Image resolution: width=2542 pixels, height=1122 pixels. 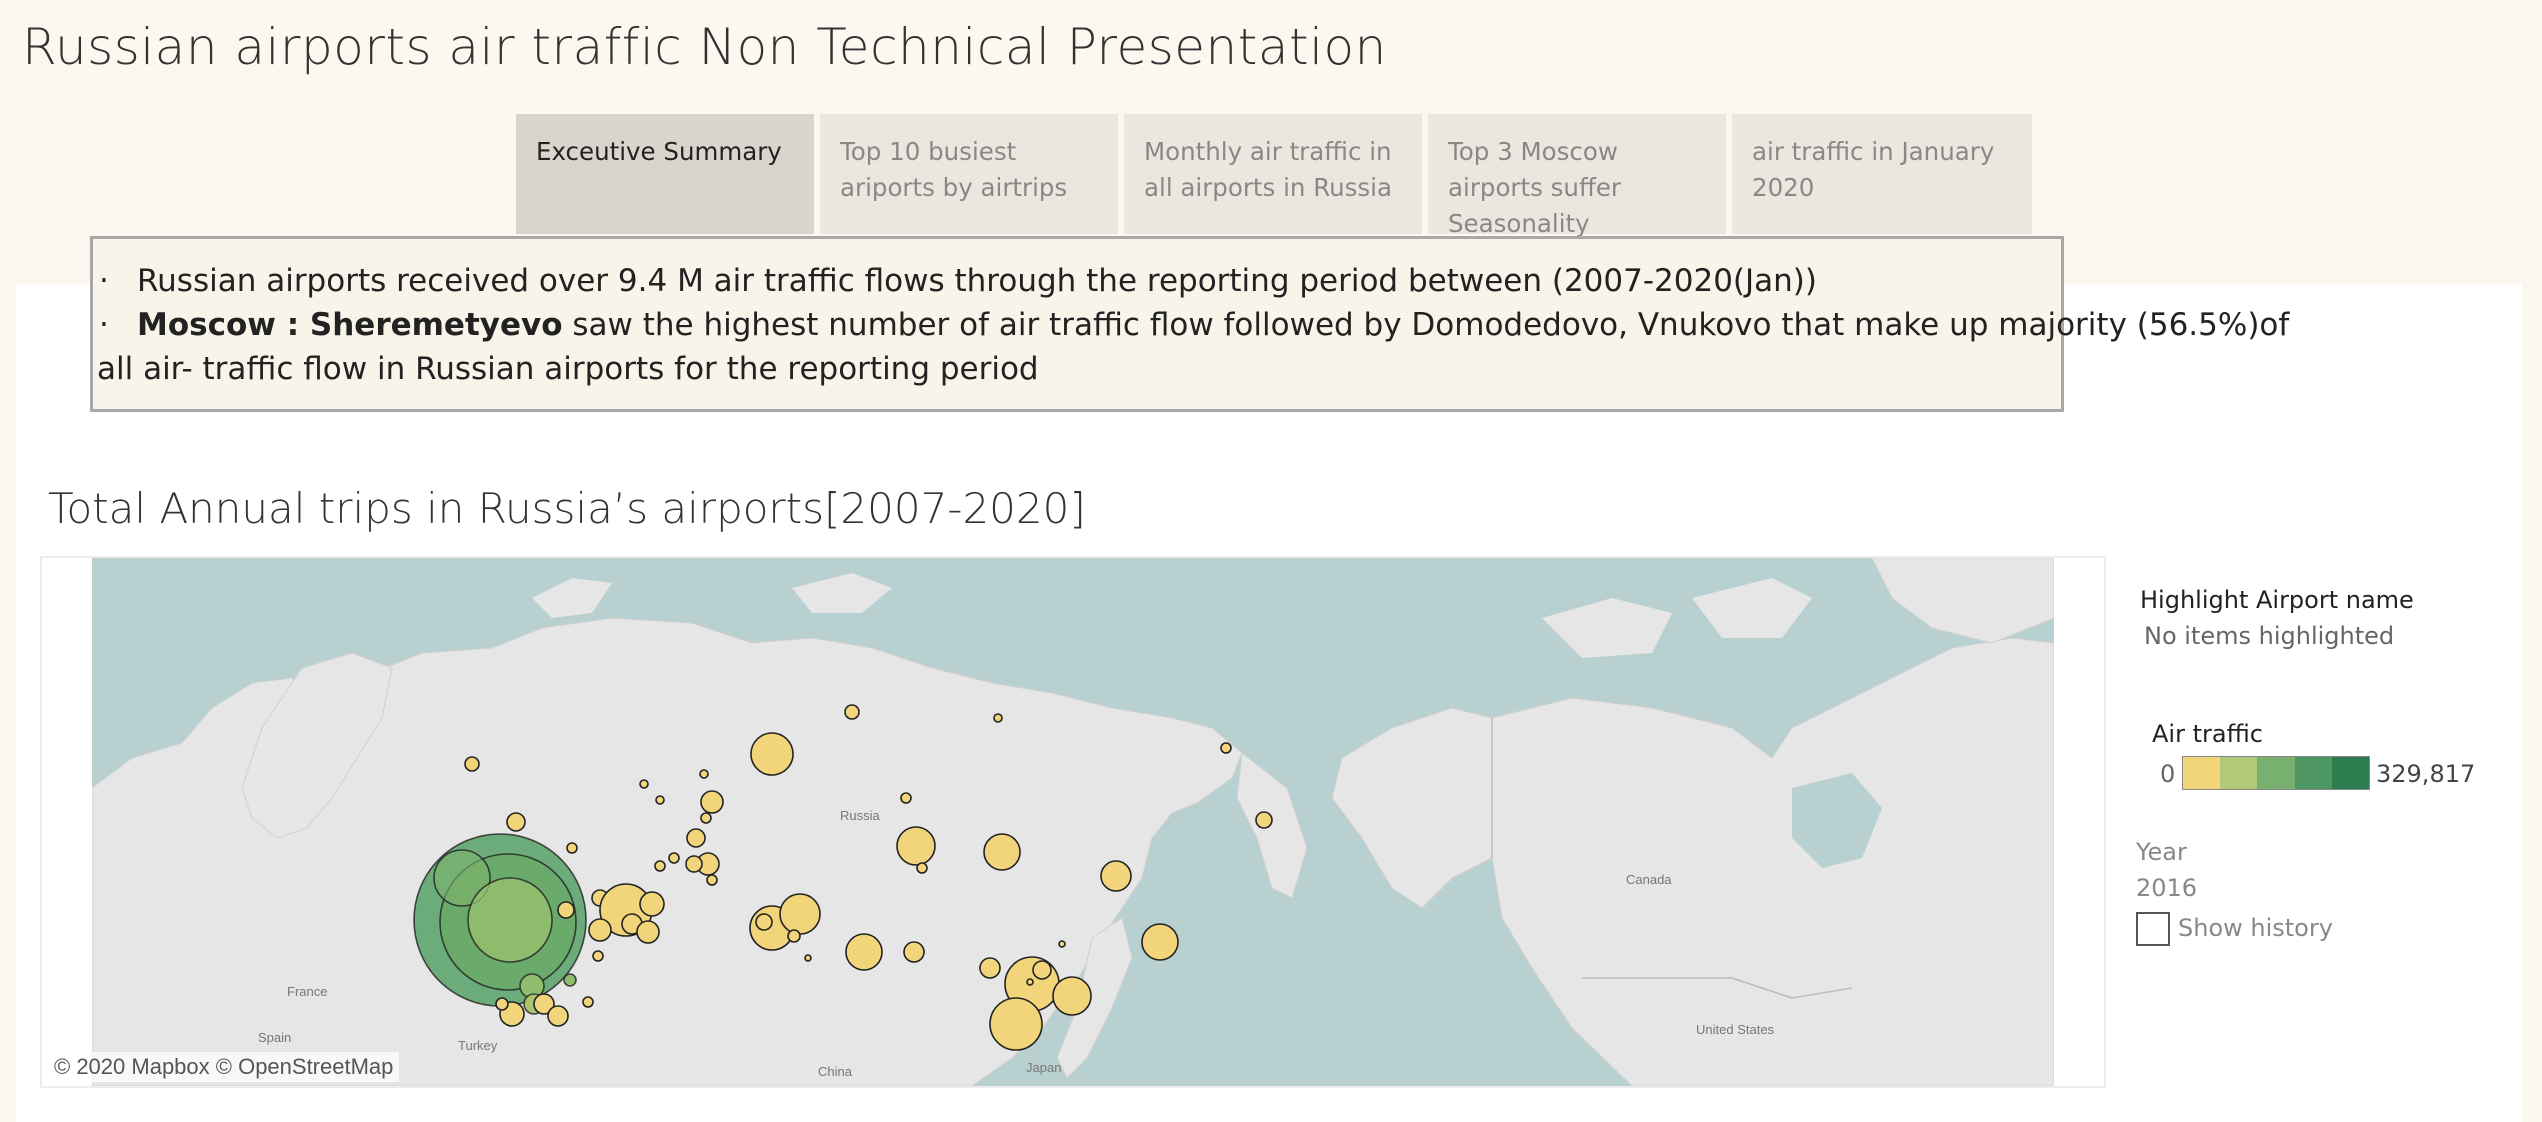 What do you see at coordinates (2207, 734) in the screenshot?
I see `air-traffic-legend-title: Air traffic` at bounding box center [2207, 734].